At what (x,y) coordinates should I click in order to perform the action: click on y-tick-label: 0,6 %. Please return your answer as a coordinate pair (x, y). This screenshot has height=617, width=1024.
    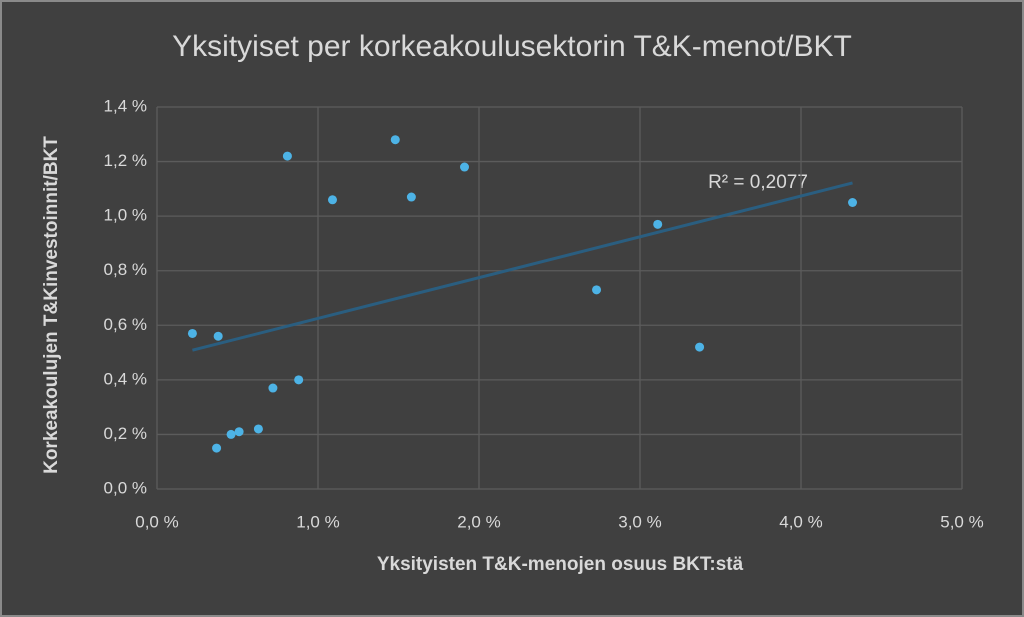
    Looking at the image, I should click on (125, 324).